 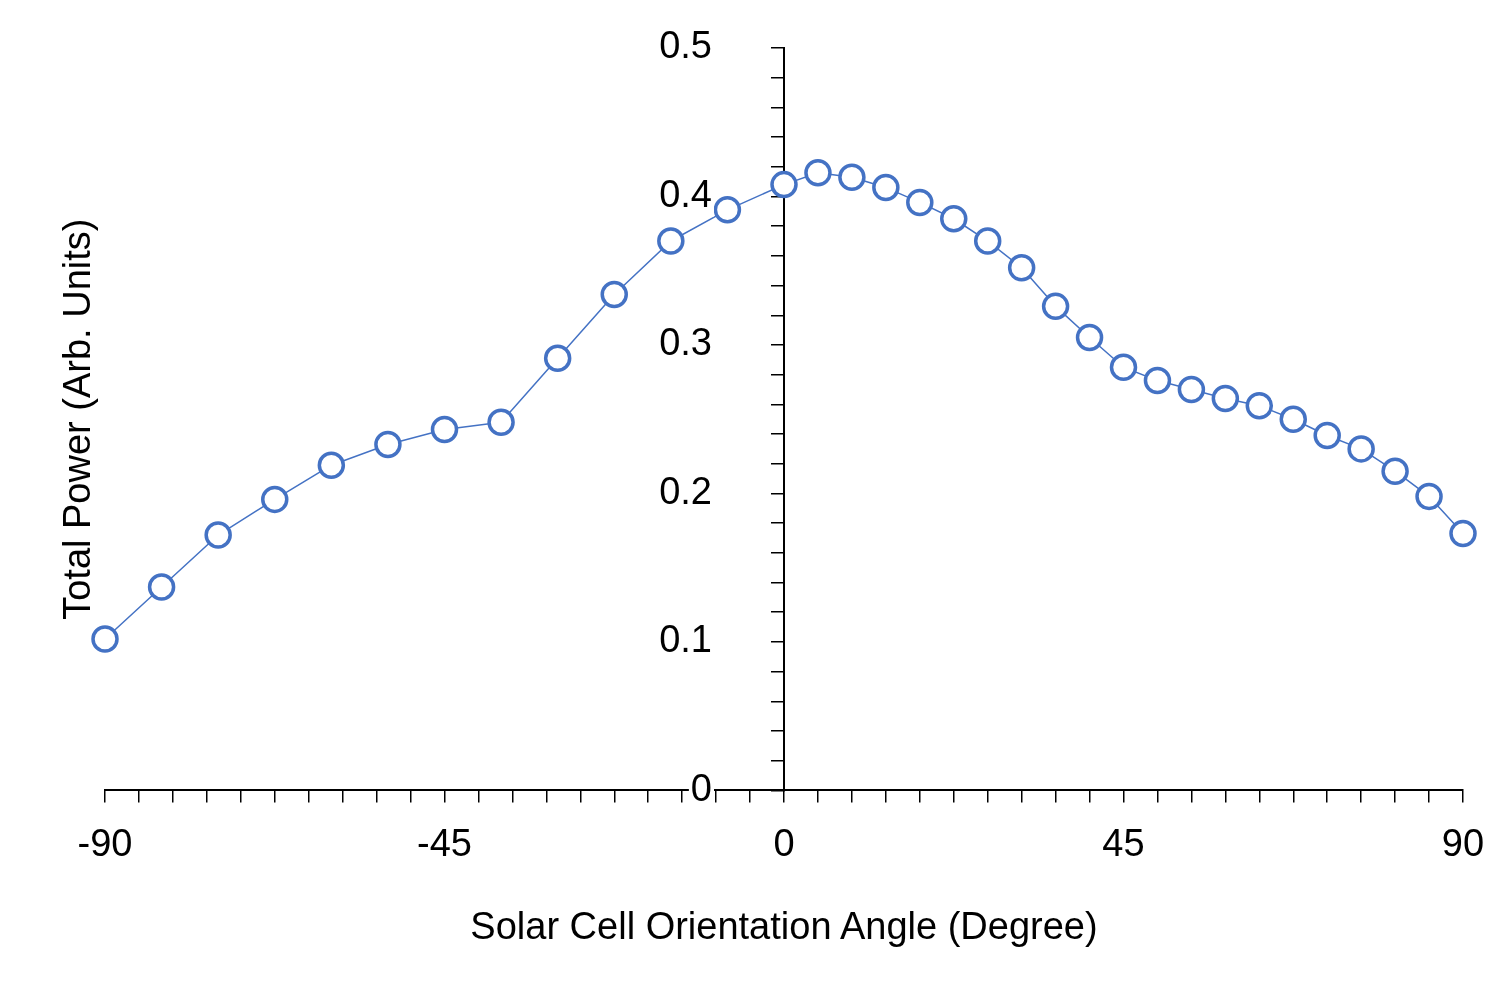 I want to click on x-axis-title: Solar Cell Orientation Angle (Degree), so click(x=784, y=926).